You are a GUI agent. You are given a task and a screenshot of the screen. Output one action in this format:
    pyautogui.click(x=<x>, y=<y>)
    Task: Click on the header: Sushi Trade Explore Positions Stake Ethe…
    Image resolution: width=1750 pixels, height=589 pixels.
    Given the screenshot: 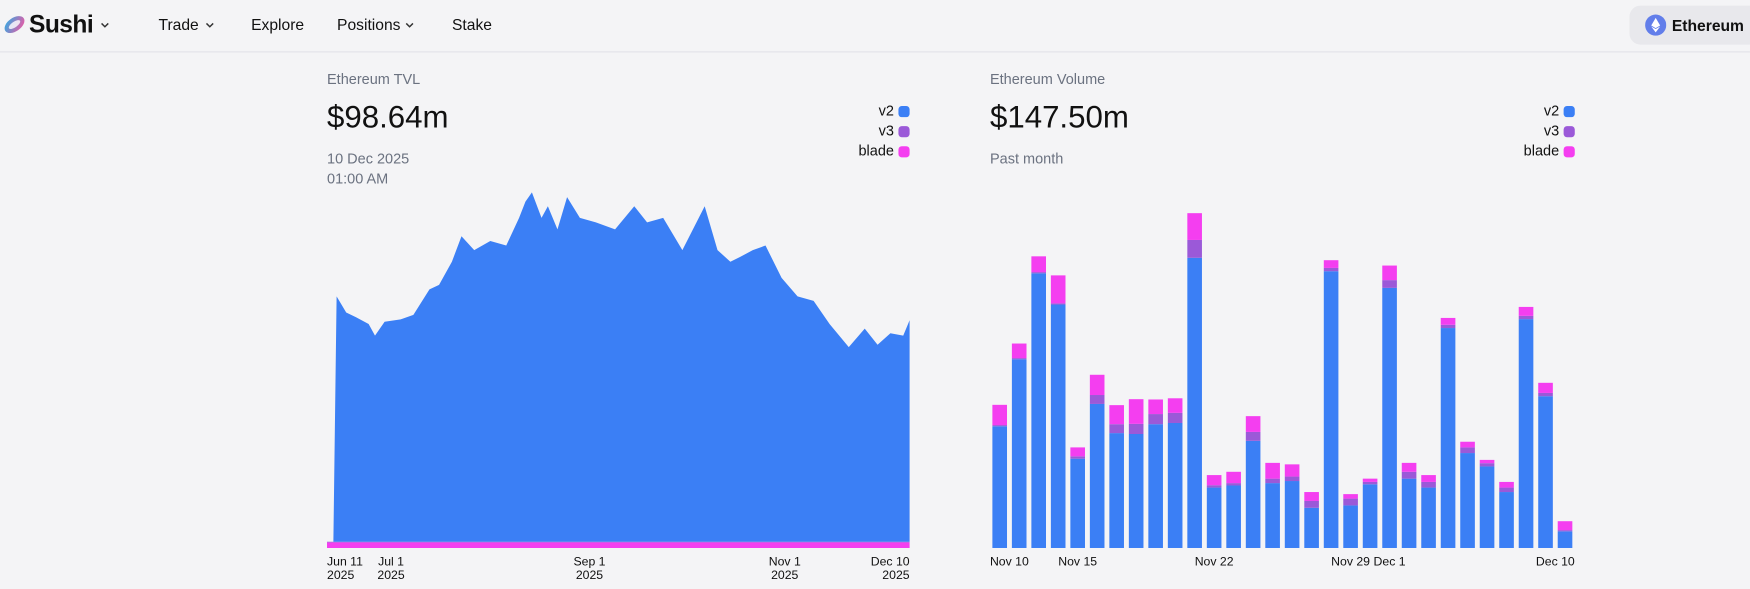 What is the action you would take?
    pyautogui.click(x=875, y=26)
    